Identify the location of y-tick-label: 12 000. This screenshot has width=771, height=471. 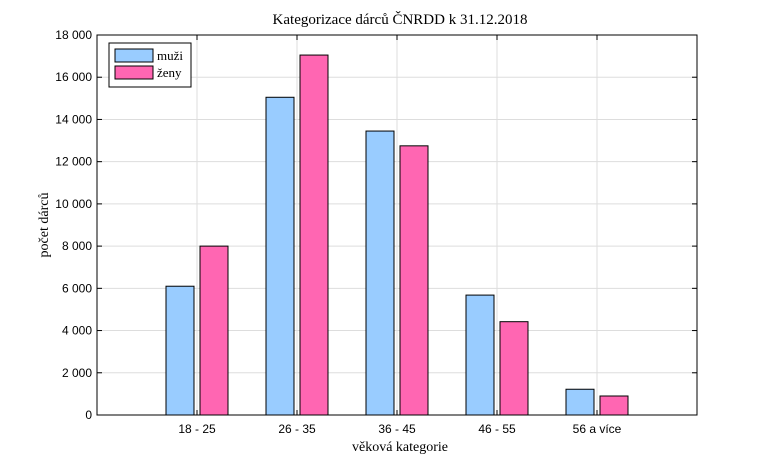
(73, 162).